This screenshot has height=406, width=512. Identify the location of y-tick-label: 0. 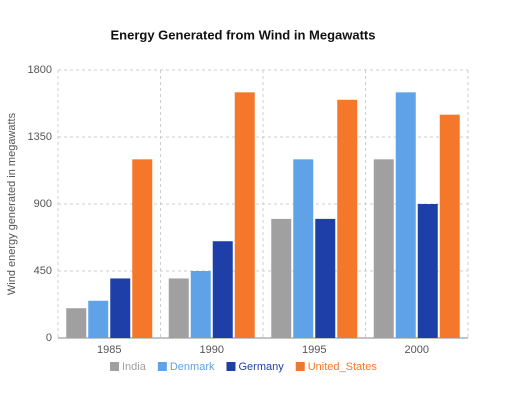
(49, 338).